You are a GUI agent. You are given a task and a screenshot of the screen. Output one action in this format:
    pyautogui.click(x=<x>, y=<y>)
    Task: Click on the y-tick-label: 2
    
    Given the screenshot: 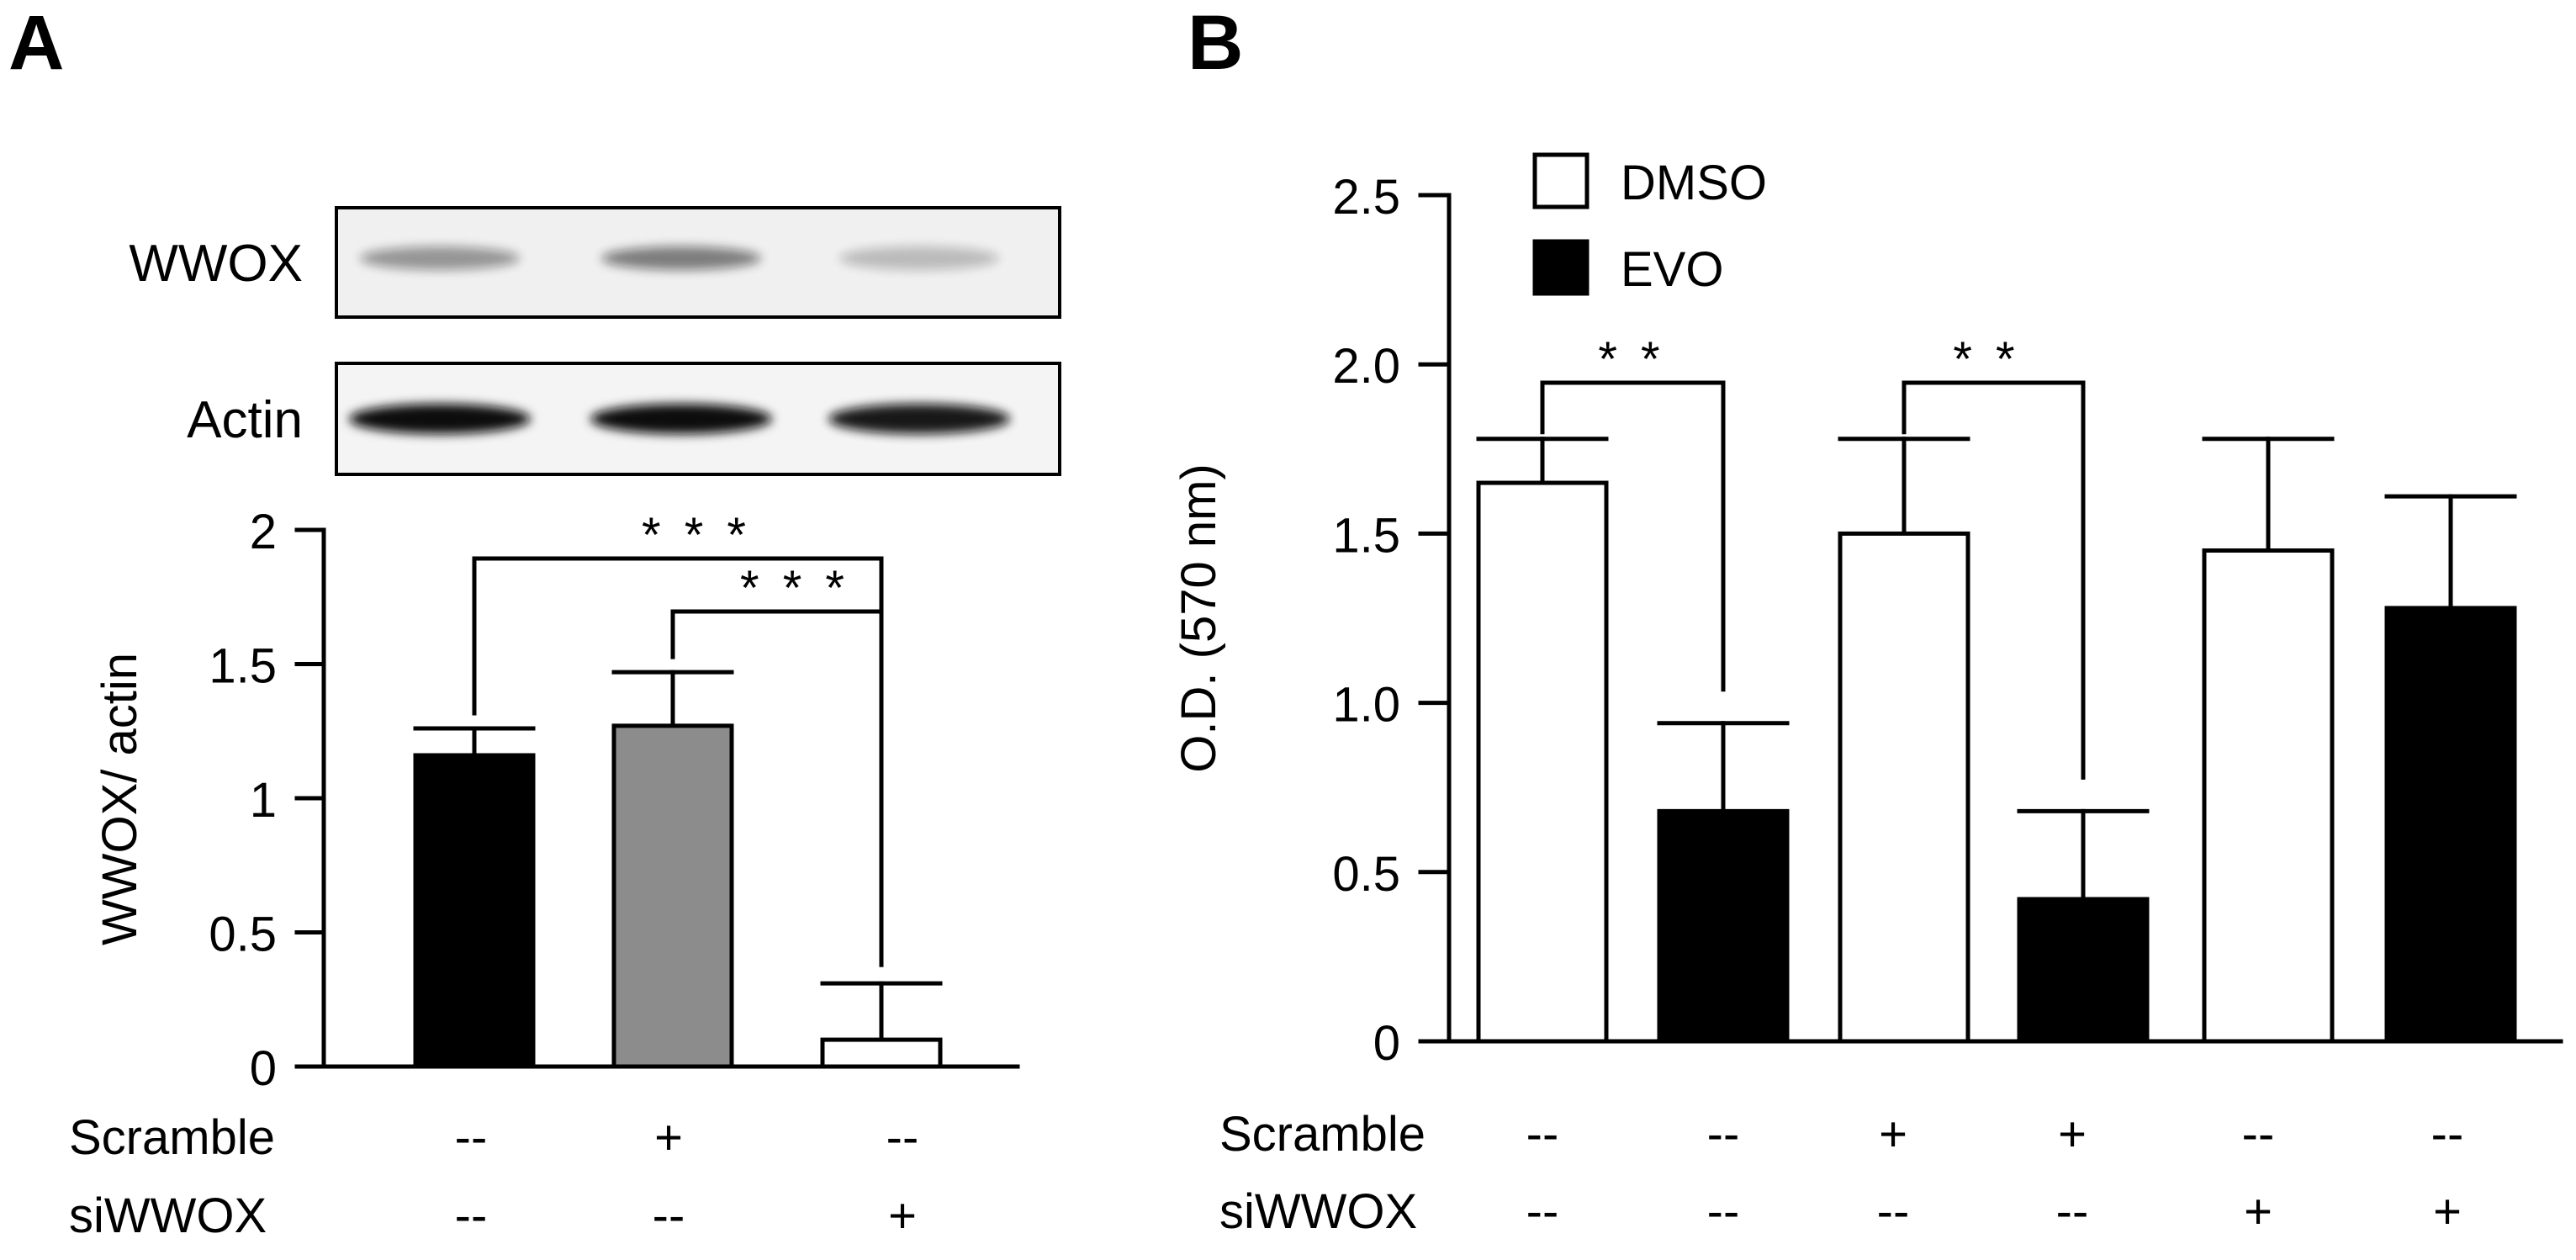 What is the action you would take?
    pyautogui.click(x=263, y=532)
    